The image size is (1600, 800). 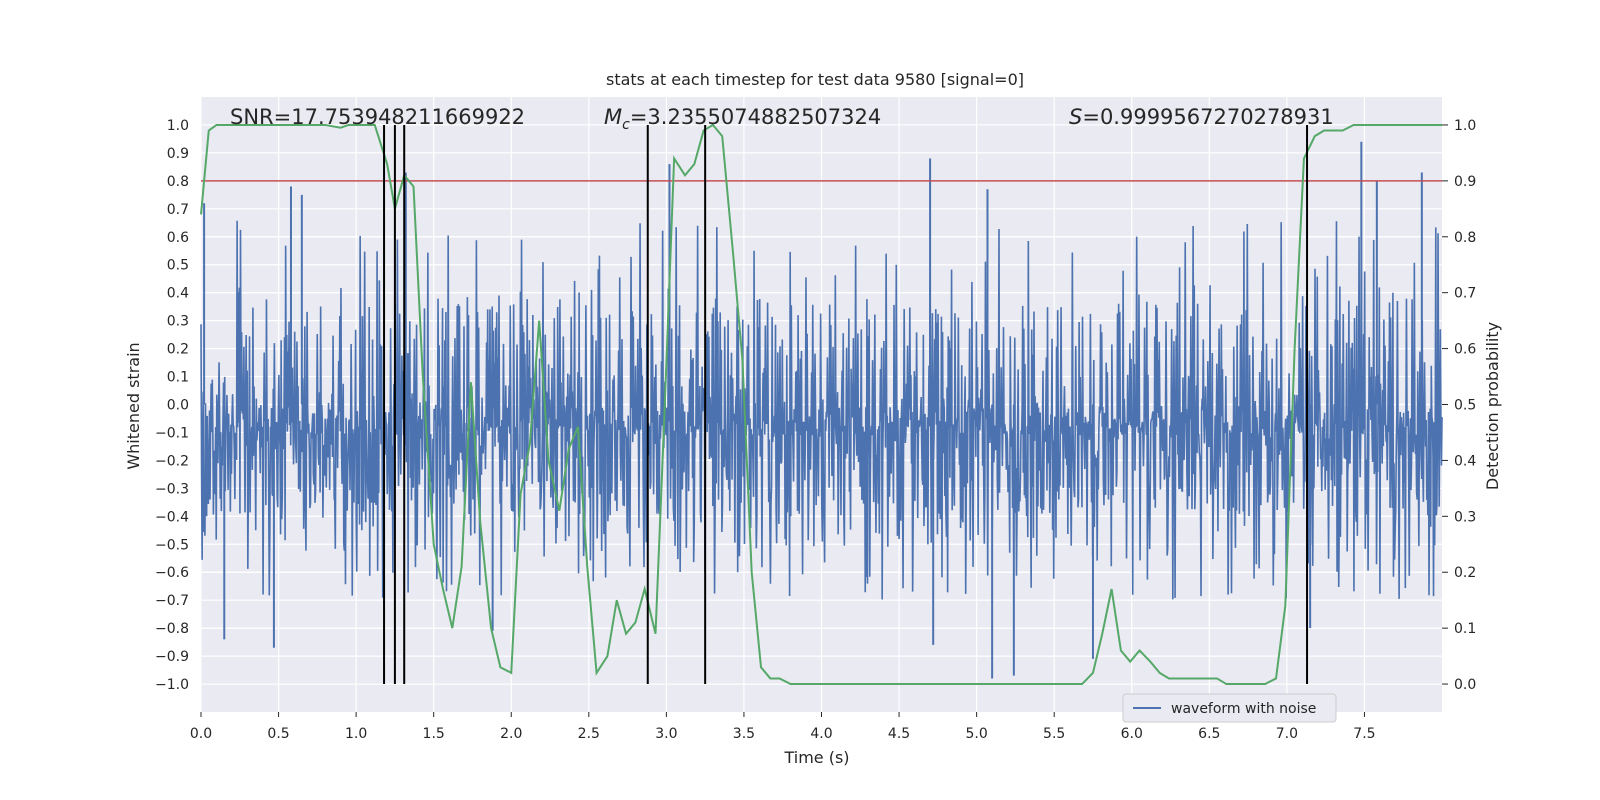 What do you see at coordinates (172, 629) in the screenshot?
I see `y-tick-label: −0.8` at bounding box center [172, 629].